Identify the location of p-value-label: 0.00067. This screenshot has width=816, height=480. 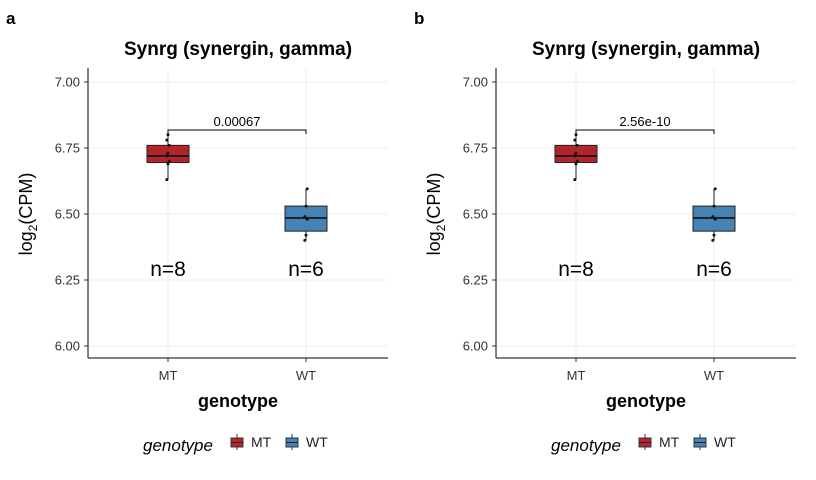
(237, 121).